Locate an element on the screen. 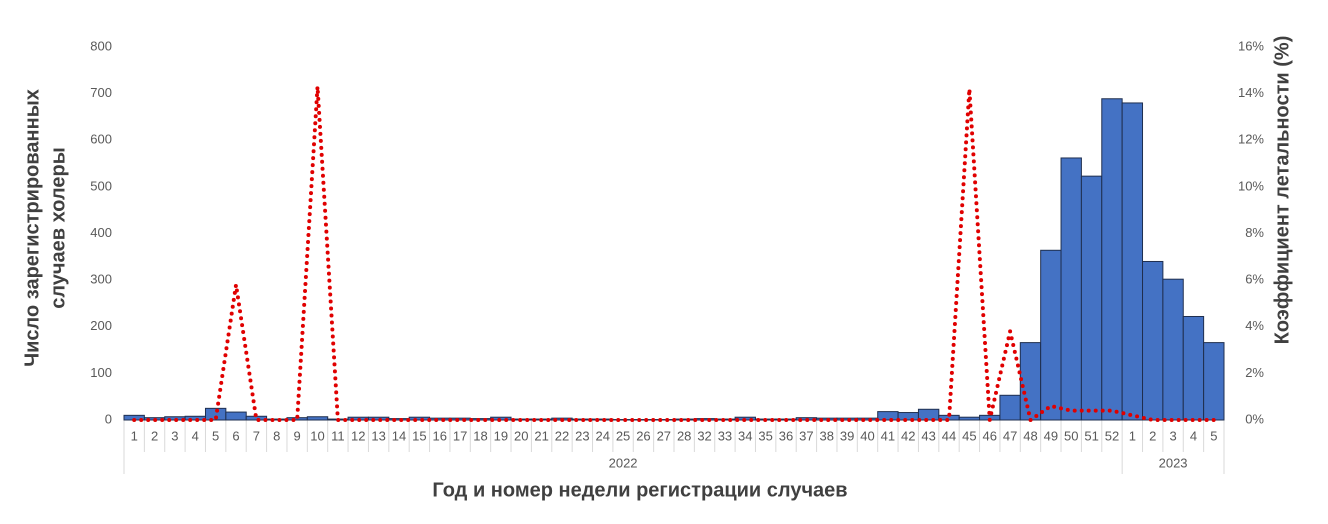 The width and height of the screenshot is (1328, 524). y2-tick-label: 4% is located at coordinates (1254, 325).